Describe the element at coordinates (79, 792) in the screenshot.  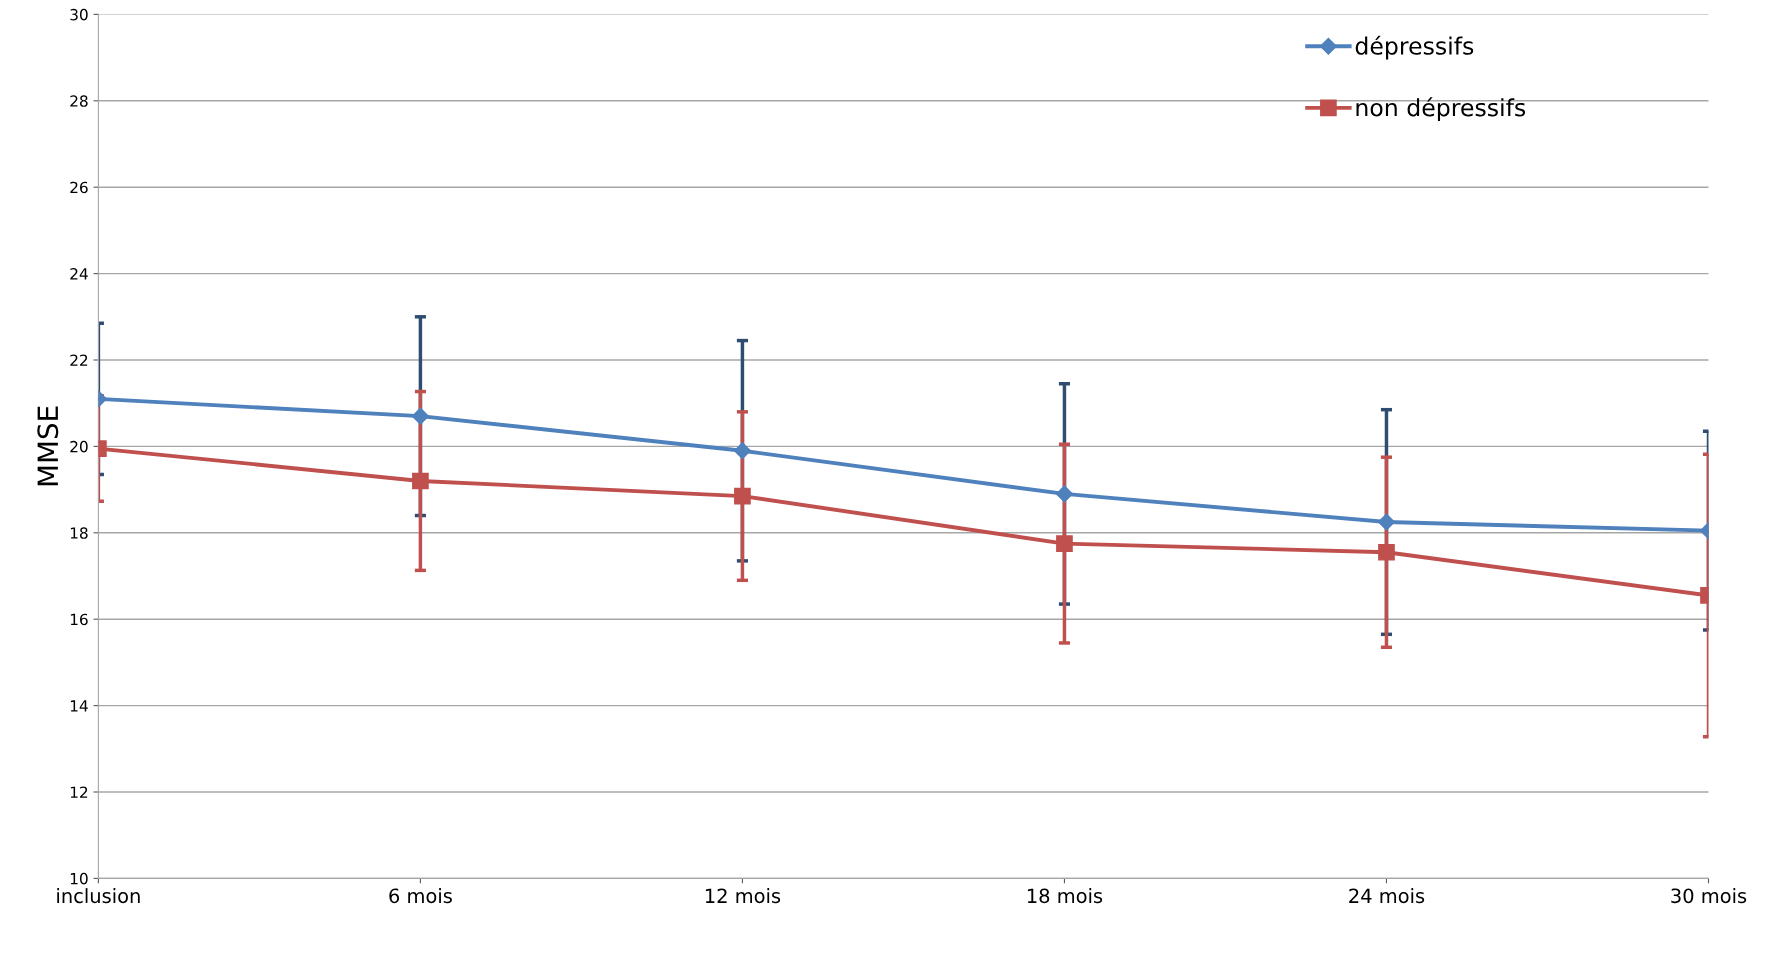
I see `y-tick-label: 12` at that location.